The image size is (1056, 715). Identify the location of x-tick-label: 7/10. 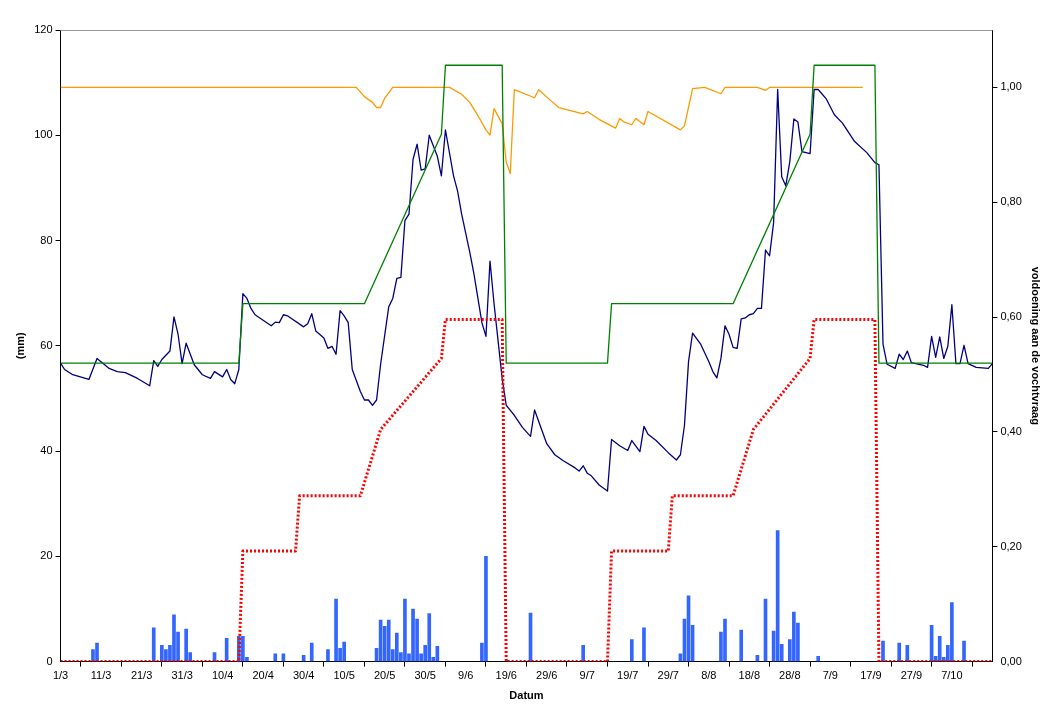
(952, 675).